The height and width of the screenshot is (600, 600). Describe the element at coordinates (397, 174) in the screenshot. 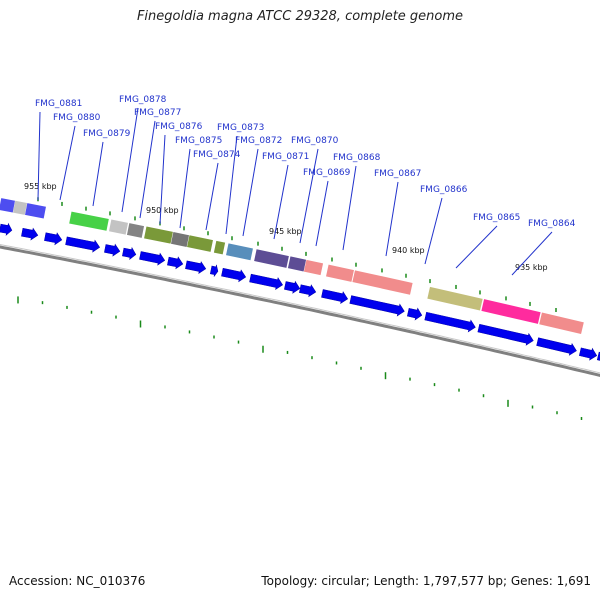

I see `gene-label: FMG_0867` at that location.